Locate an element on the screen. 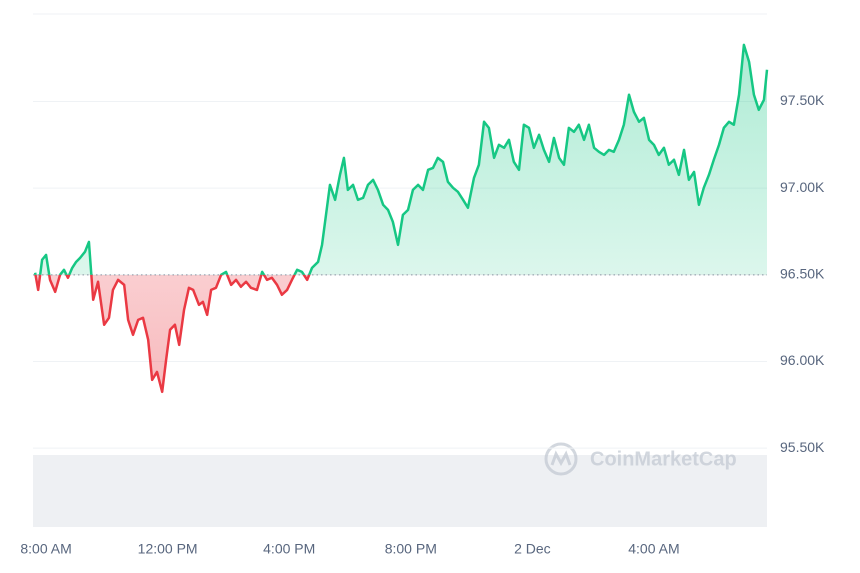 The height and width of the screenshot is (573, 860). volume-area is located at coordinates (400, 491).